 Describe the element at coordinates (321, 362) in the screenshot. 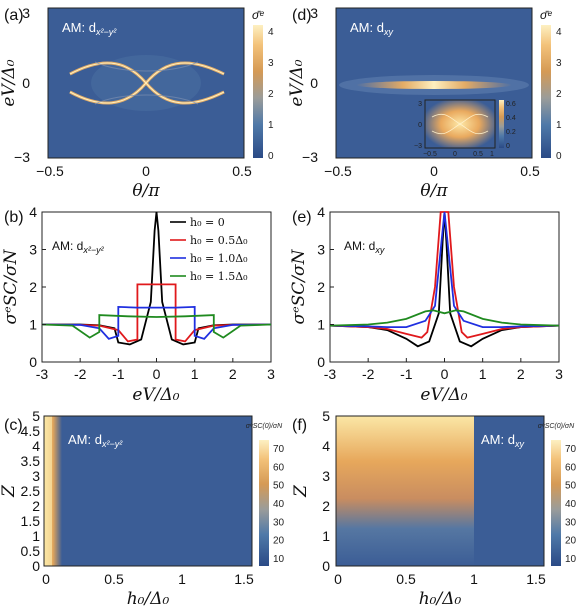

I see `ytick-label-e-0: 0` at that location.